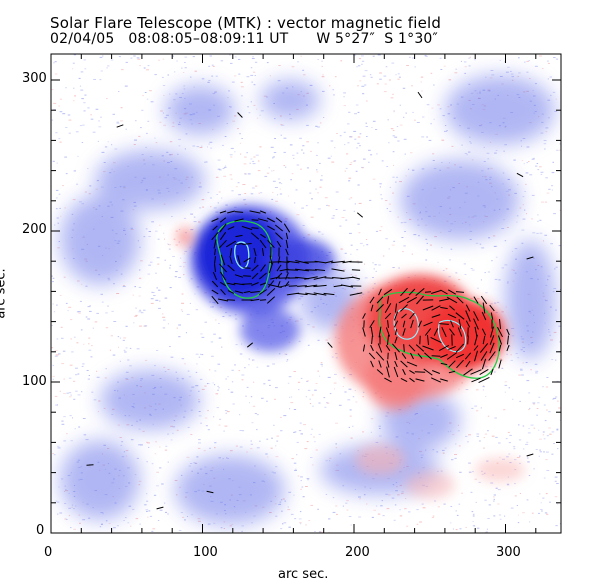 The height and width of the screenshot is (585, 612). What do you see at coordinates (205, 552) in the screenshot?
I see `x-tick-label-100: 100` at bounding box center [205, 552].